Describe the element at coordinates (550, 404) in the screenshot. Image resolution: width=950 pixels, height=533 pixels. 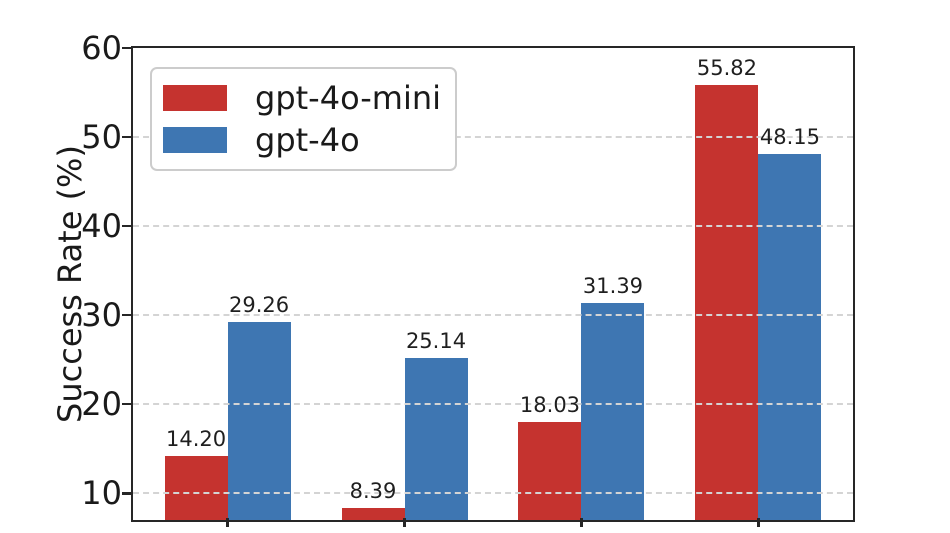
I see `bar-value-label-gpt-4o-mini-group-3: 18.03` at that location.